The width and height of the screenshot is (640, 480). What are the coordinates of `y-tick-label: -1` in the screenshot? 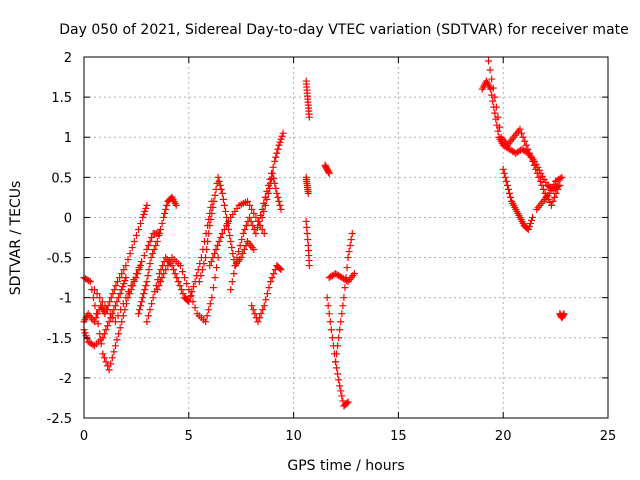 It's located at (65, 299).